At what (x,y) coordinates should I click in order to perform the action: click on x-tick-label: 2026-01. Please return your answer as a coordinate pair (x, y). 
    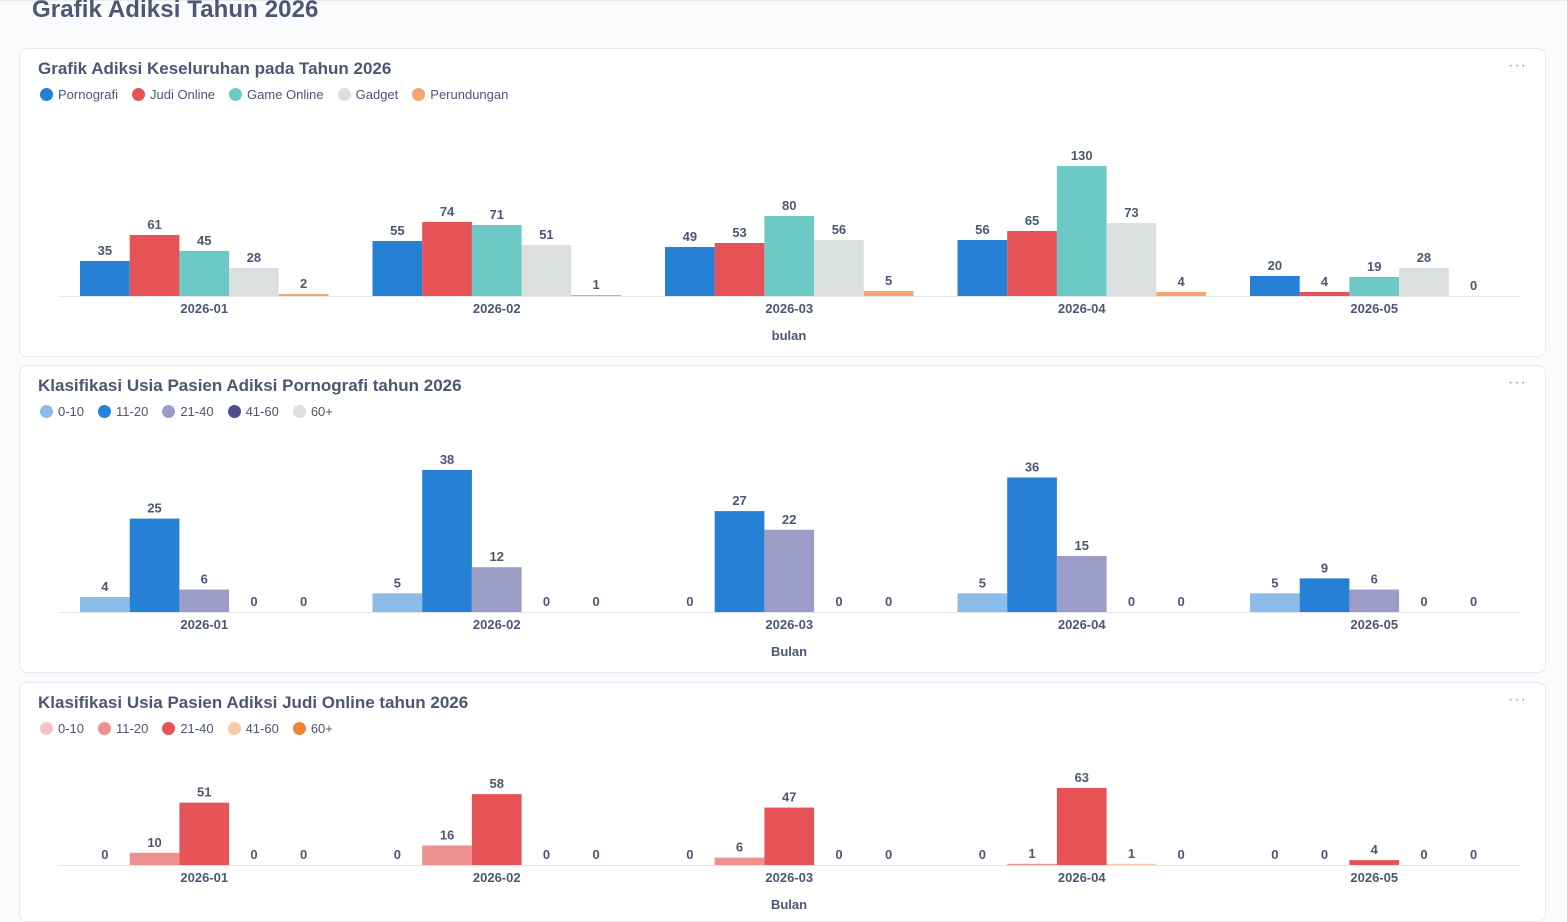
    Looking at the image, I should click on (204, 308).